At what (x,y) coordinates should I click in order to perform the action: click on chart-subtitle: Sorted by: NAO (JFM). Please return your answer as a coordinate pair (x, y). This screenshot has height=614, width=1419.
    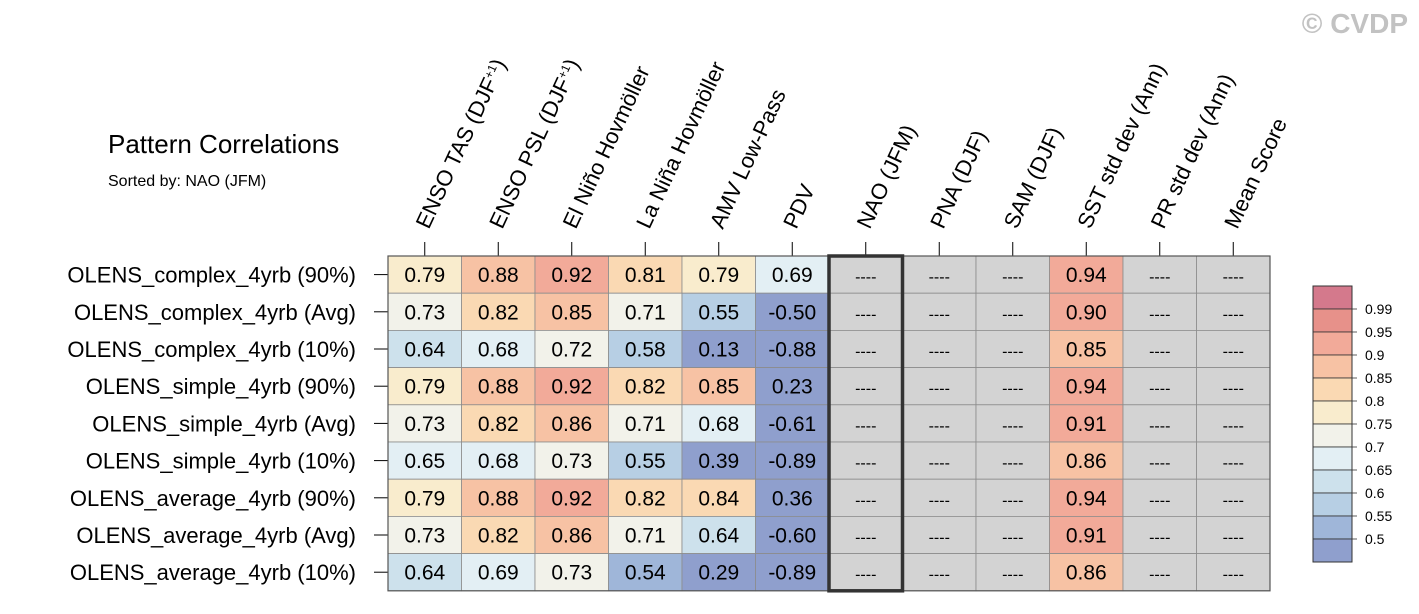
    Looking at the image, I should click on (187, 181).